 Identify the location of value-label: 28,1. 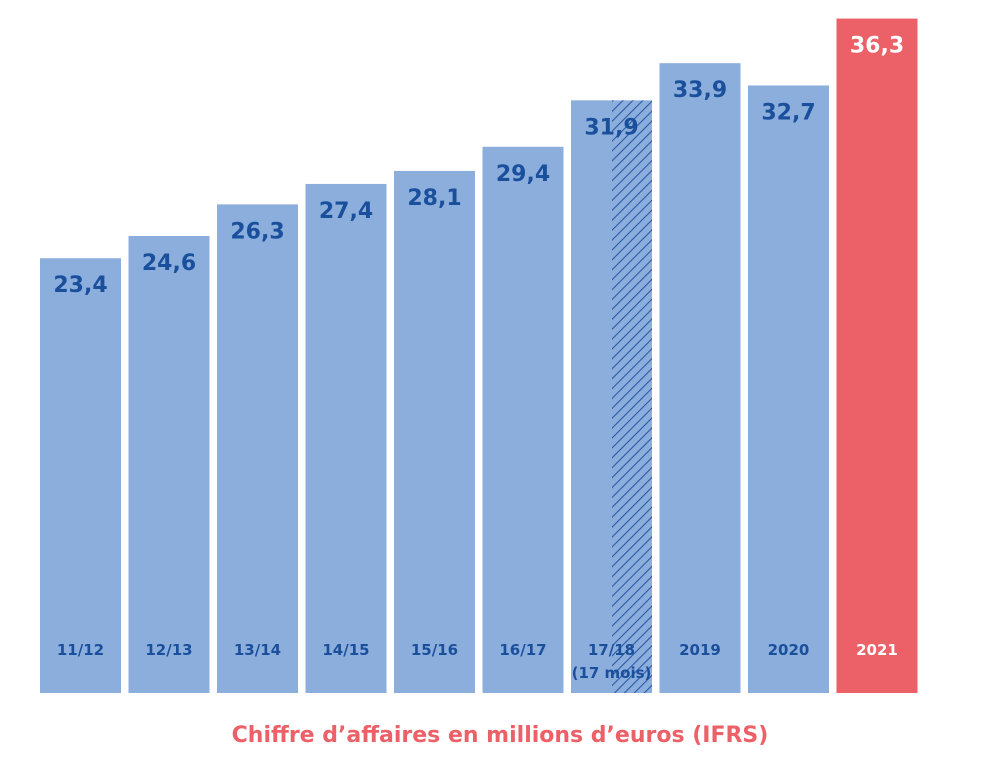
(434, 198).